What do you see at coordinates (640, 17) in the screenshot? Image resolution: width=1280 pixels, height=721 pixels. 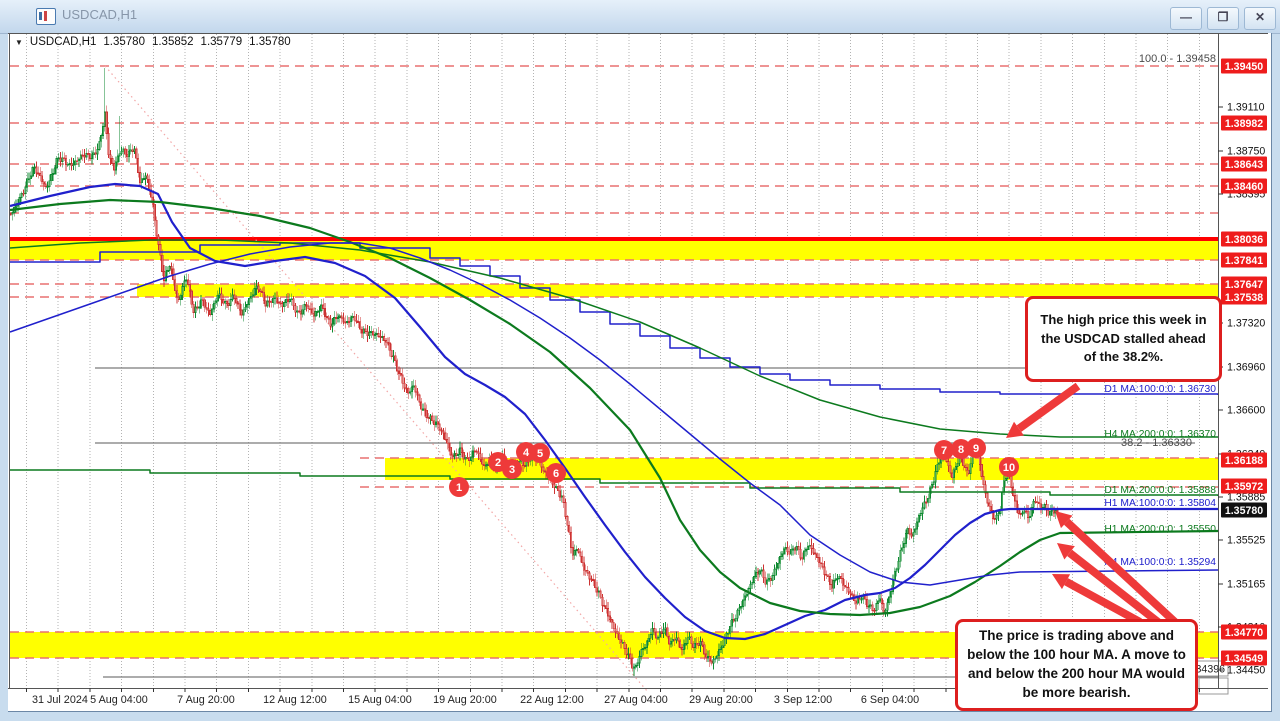 I see `window-titlebar: USDCAD,H1 — ❐ ✕` at bounding box center [640, 17].